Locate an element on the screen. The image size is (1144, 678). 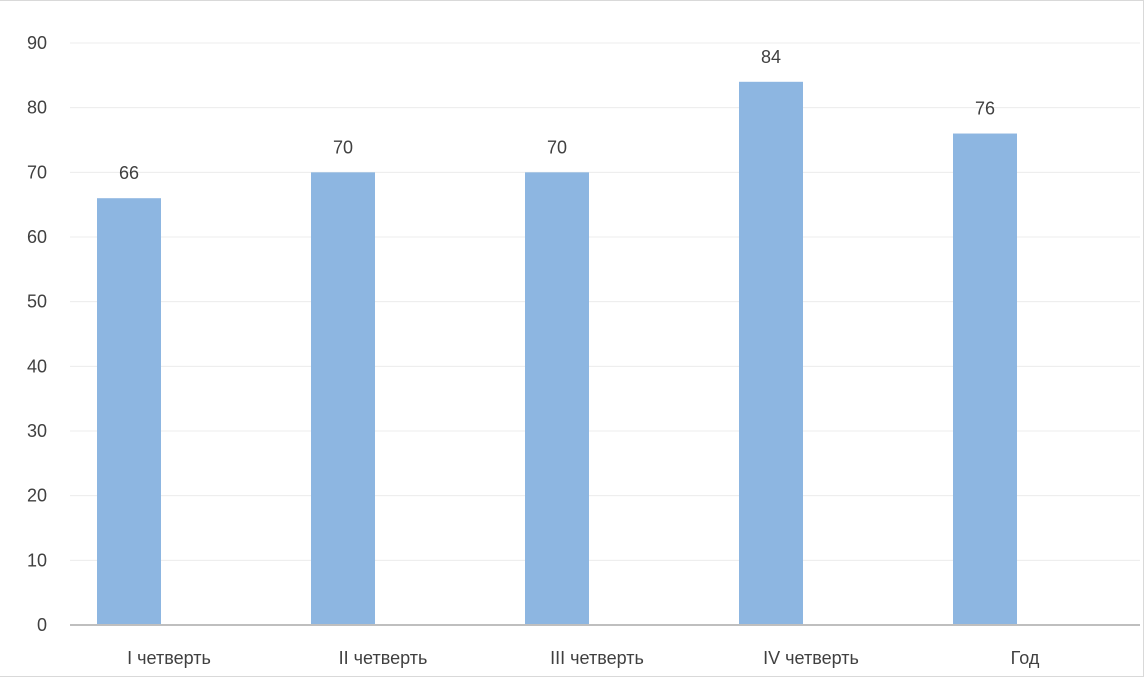
x-tick-label: I четверть is located at coordinates (169, 658).